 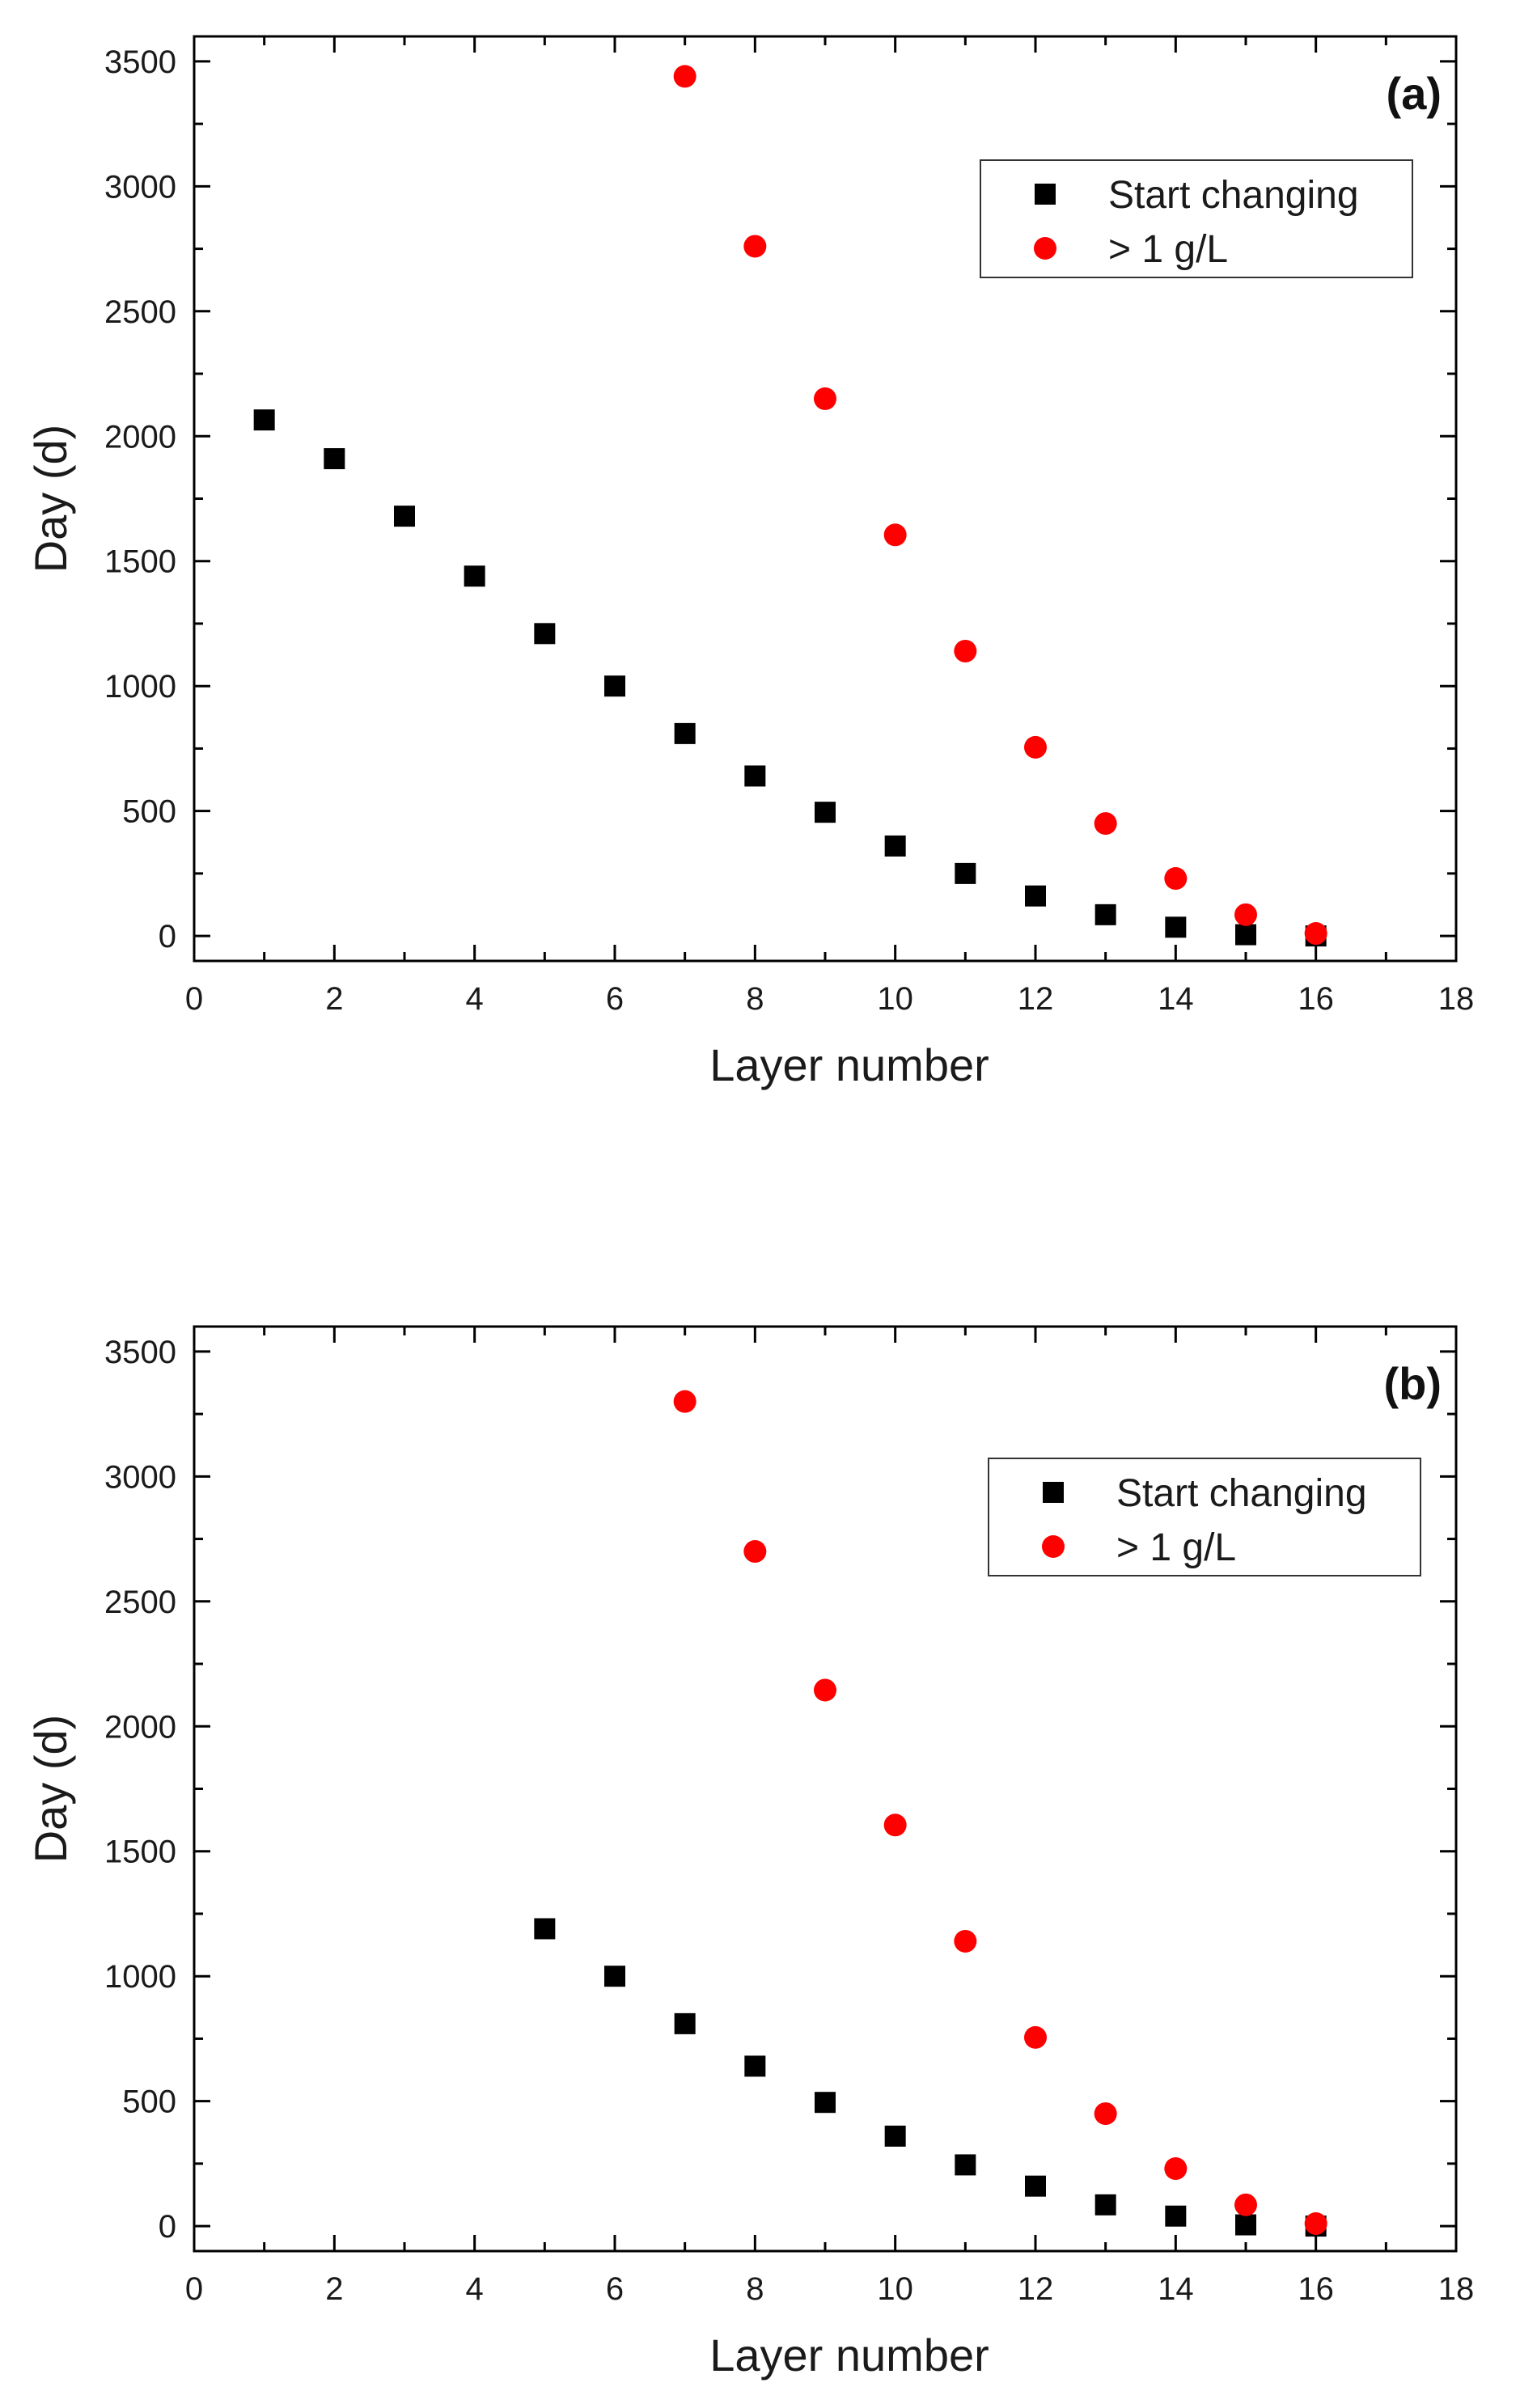 I want to click on panel-label: (b), so click(x=1413, y=1383).